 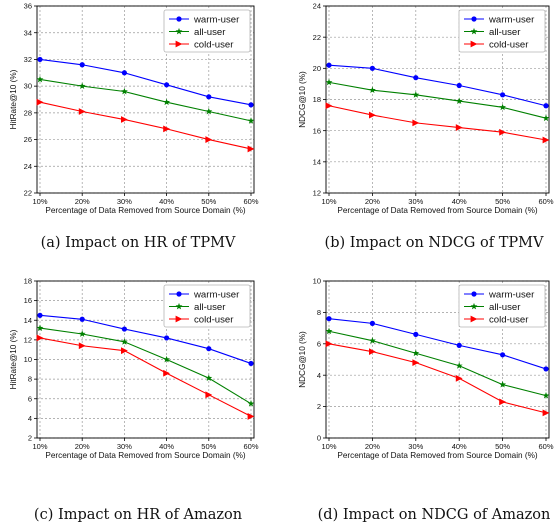 What do you see at coordinates (28, 166) in the screenshot?
I see `y-tick-label: 24` at bounding box center [28, 166].